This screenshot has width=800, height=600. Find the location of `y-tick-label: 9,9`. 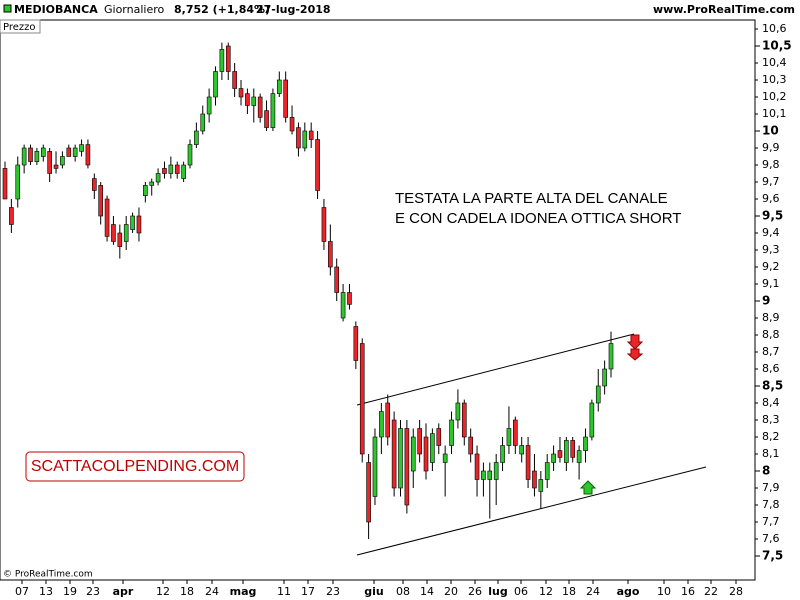

y-tick-label: 9,9 is located at coordinates (771, 147).